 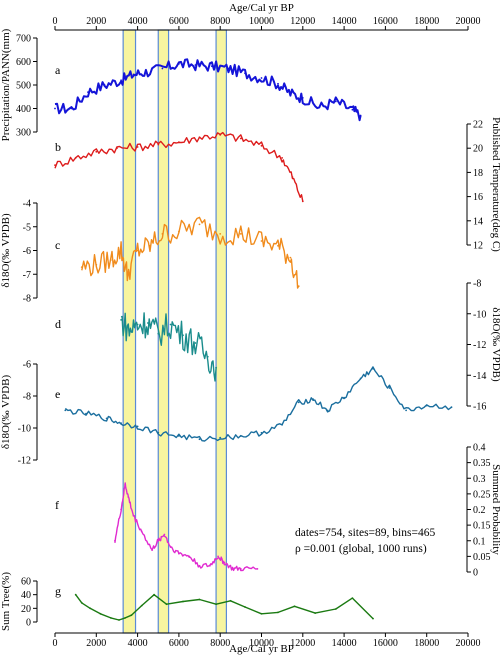 What do you see at coordinates (220, 643) in the screenshot?
I see `x-tick-label-bottom-4: 8000` at bounding box center [220, 643].